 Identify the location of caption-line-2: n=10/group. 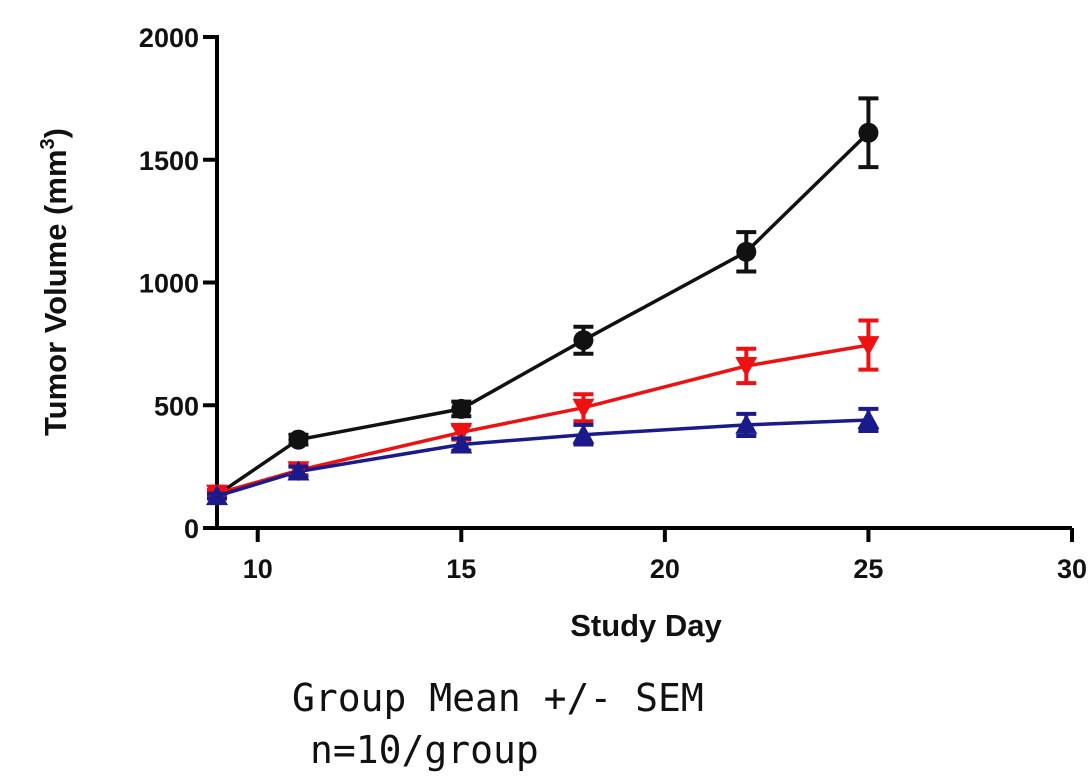
(424, 750).